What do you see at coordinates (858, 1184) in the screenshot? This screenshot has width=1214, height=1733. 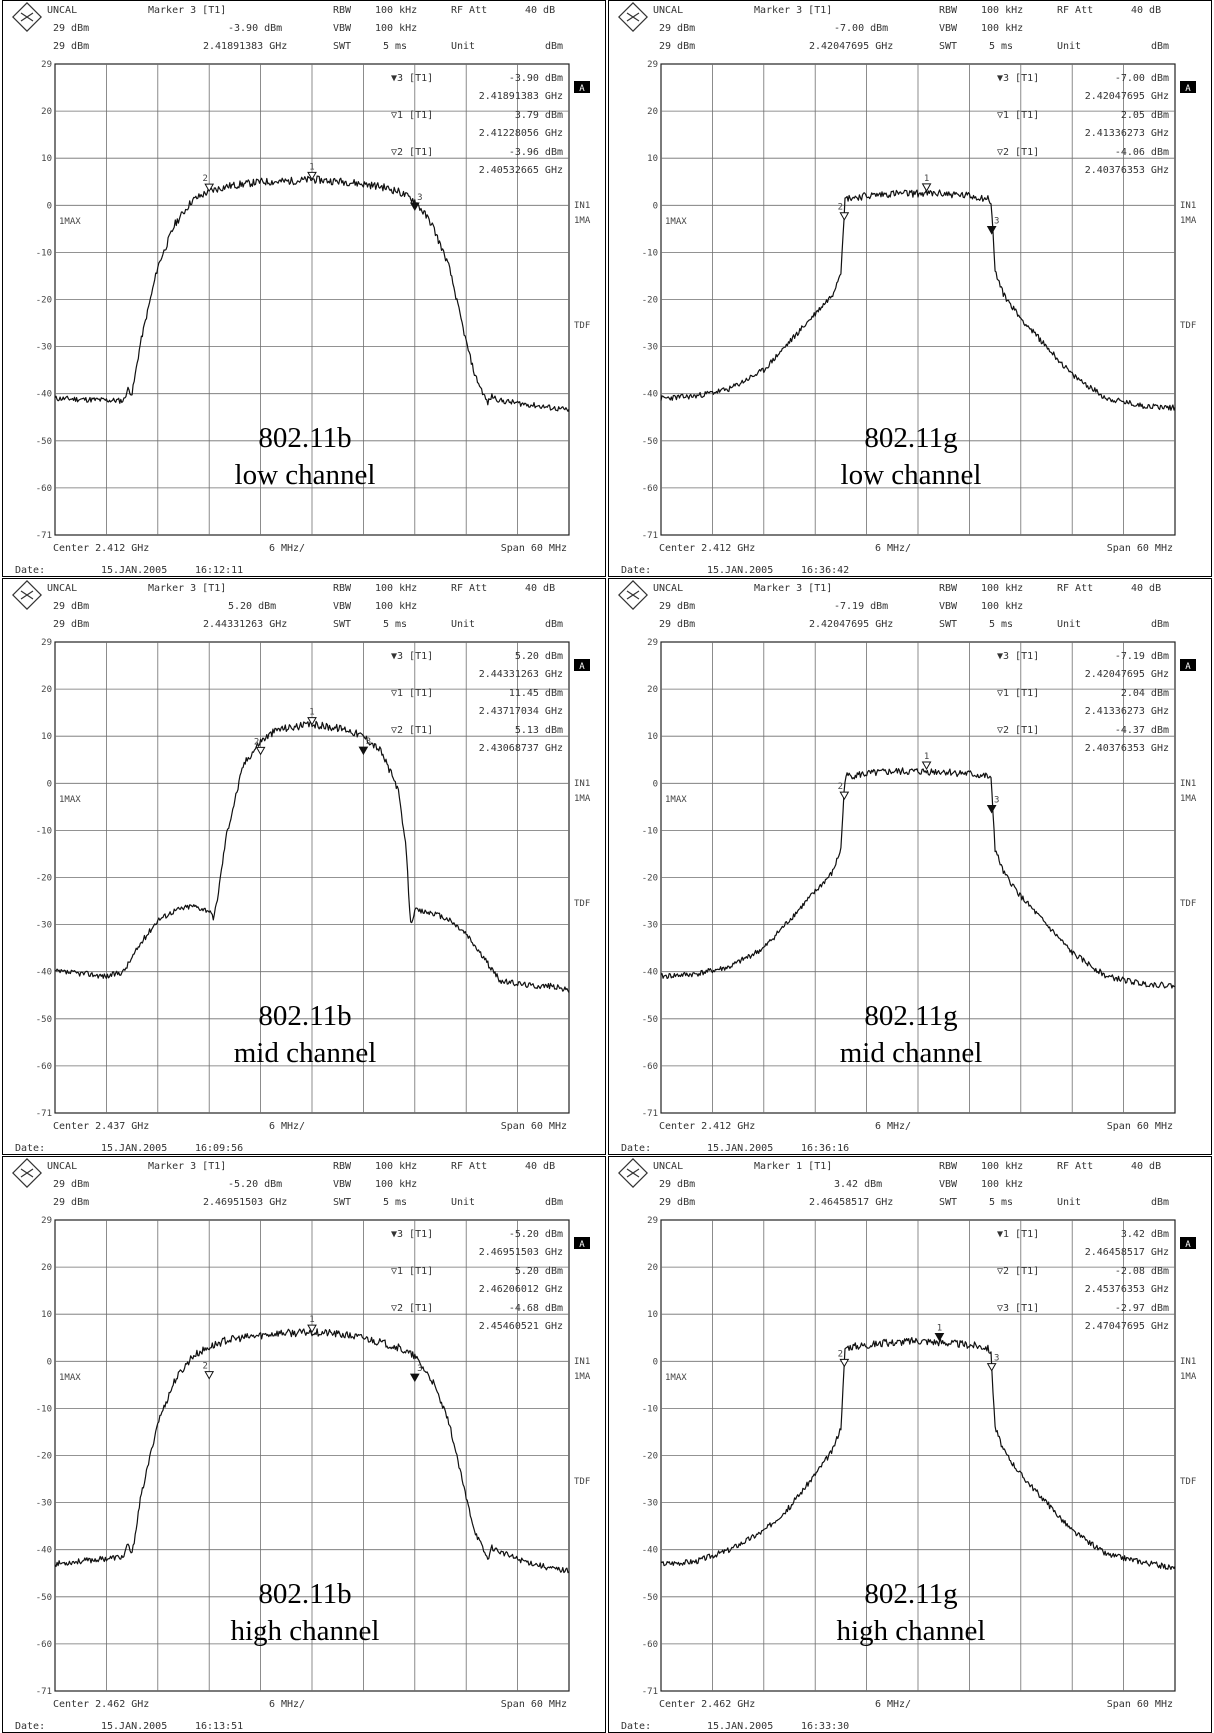 I see `header-marker-level: 3.42 dBm` at bounding box center [858, 1184].